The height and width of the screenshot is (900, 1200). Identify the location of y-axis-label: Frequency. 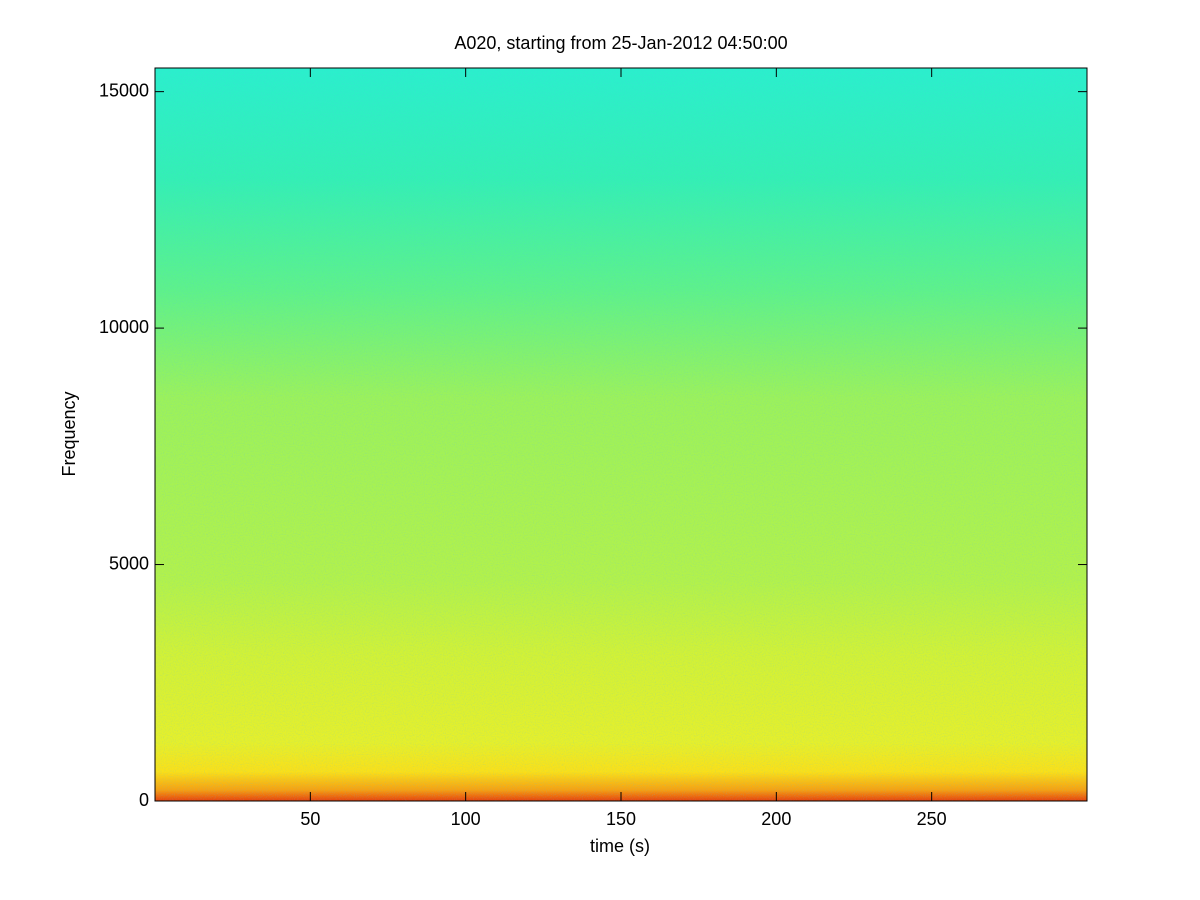
(69, 433).